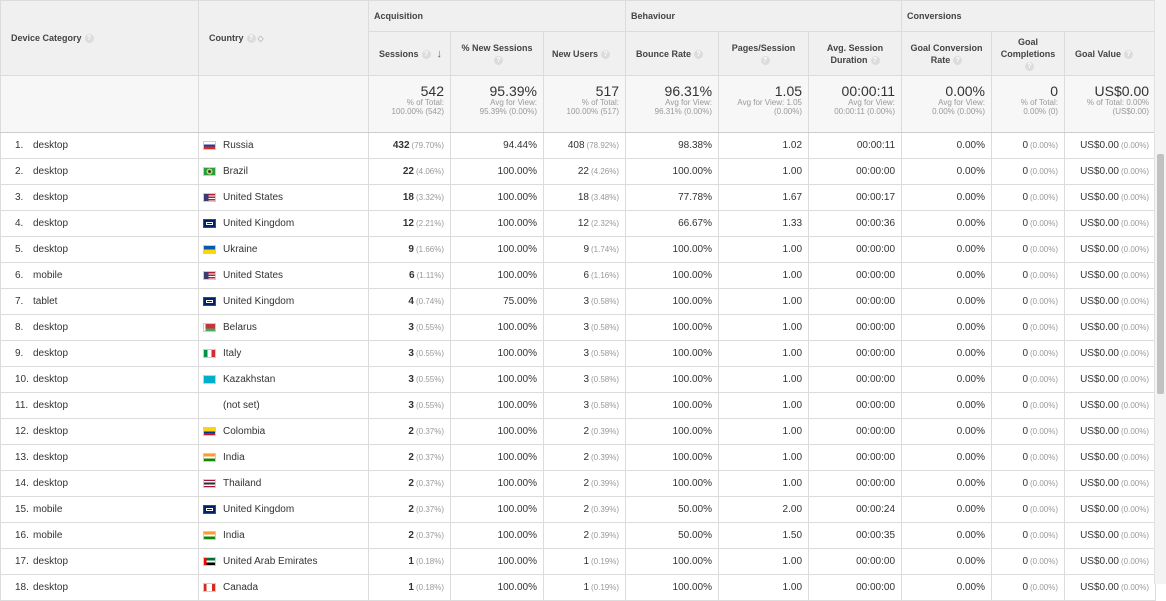 The width and height of the screenshot is (1166, 601). What do you see at coordinates (283, 405) in the screenshot?
I see `country-cell: (not set)` at bounding box center [283, 405].